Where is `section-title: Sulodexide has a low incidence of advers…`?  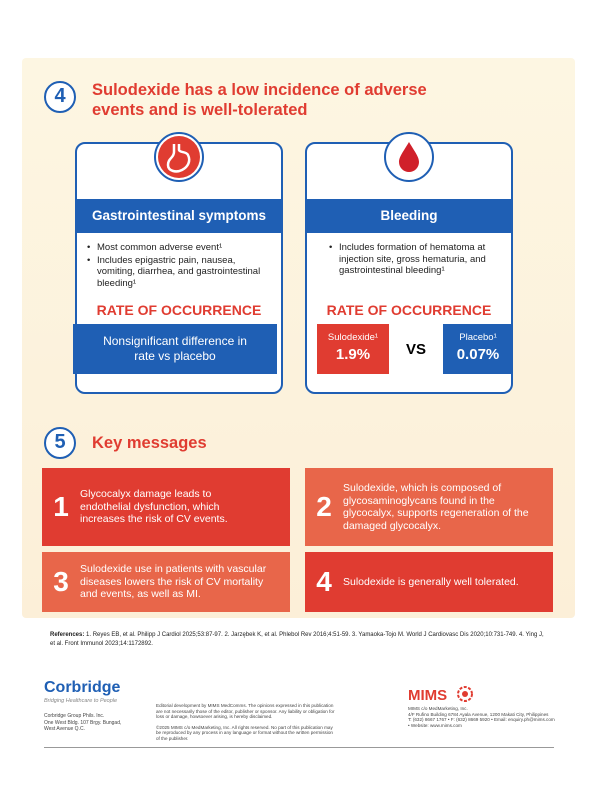
section-title: Sulodexide has a low incidence of advers… is located at coordinates (259, 100).